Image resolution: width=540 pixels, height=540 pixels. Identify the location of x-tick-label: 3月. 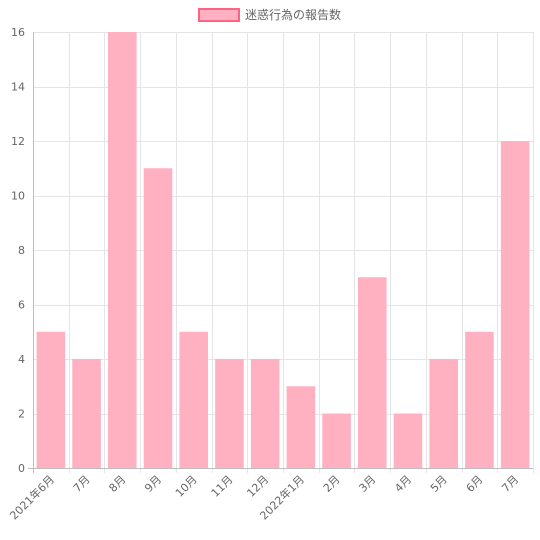
(367, 484).